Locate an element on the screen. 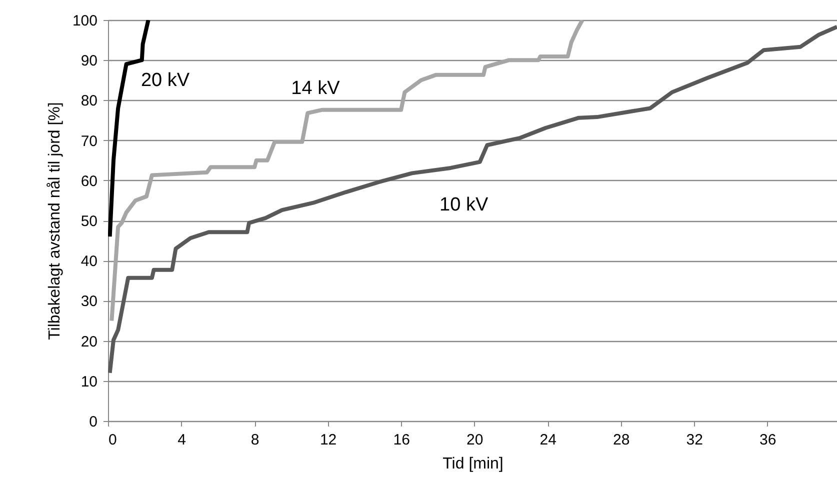 The image size is (837, 504). series-label: 14 kV is located at coordinates (315, 89).